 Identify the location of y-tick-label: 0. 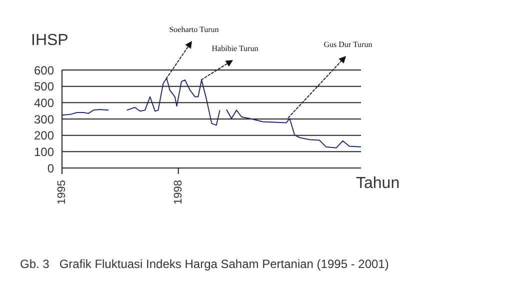
(50, 168).